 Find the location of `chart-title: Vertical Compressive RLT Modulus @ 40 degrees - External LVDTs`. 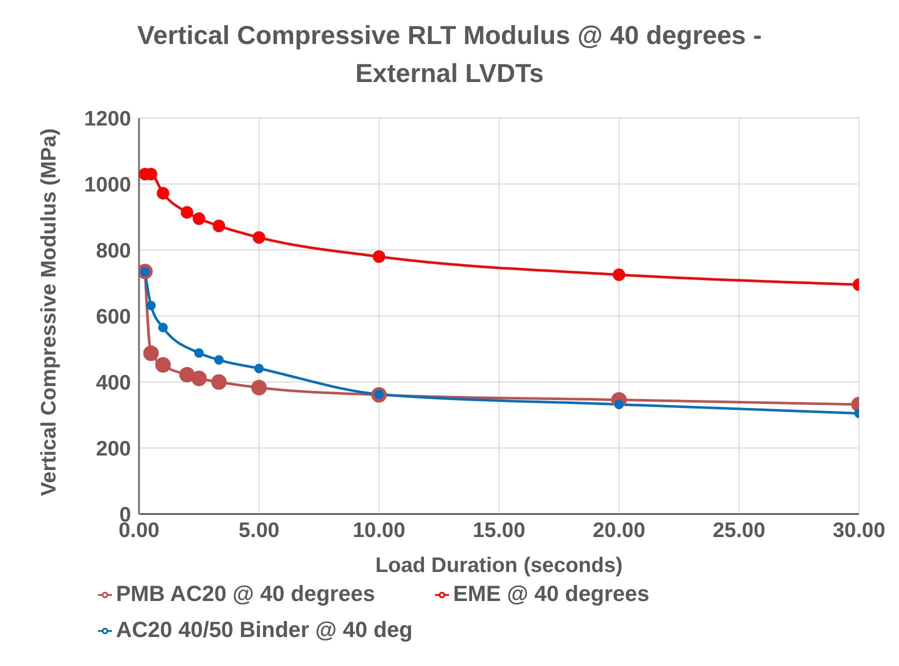

chart-title: Vertical Compressive RLT Modulus @ 40 degrees - External LVDTs is located at coordinates (449, 54).